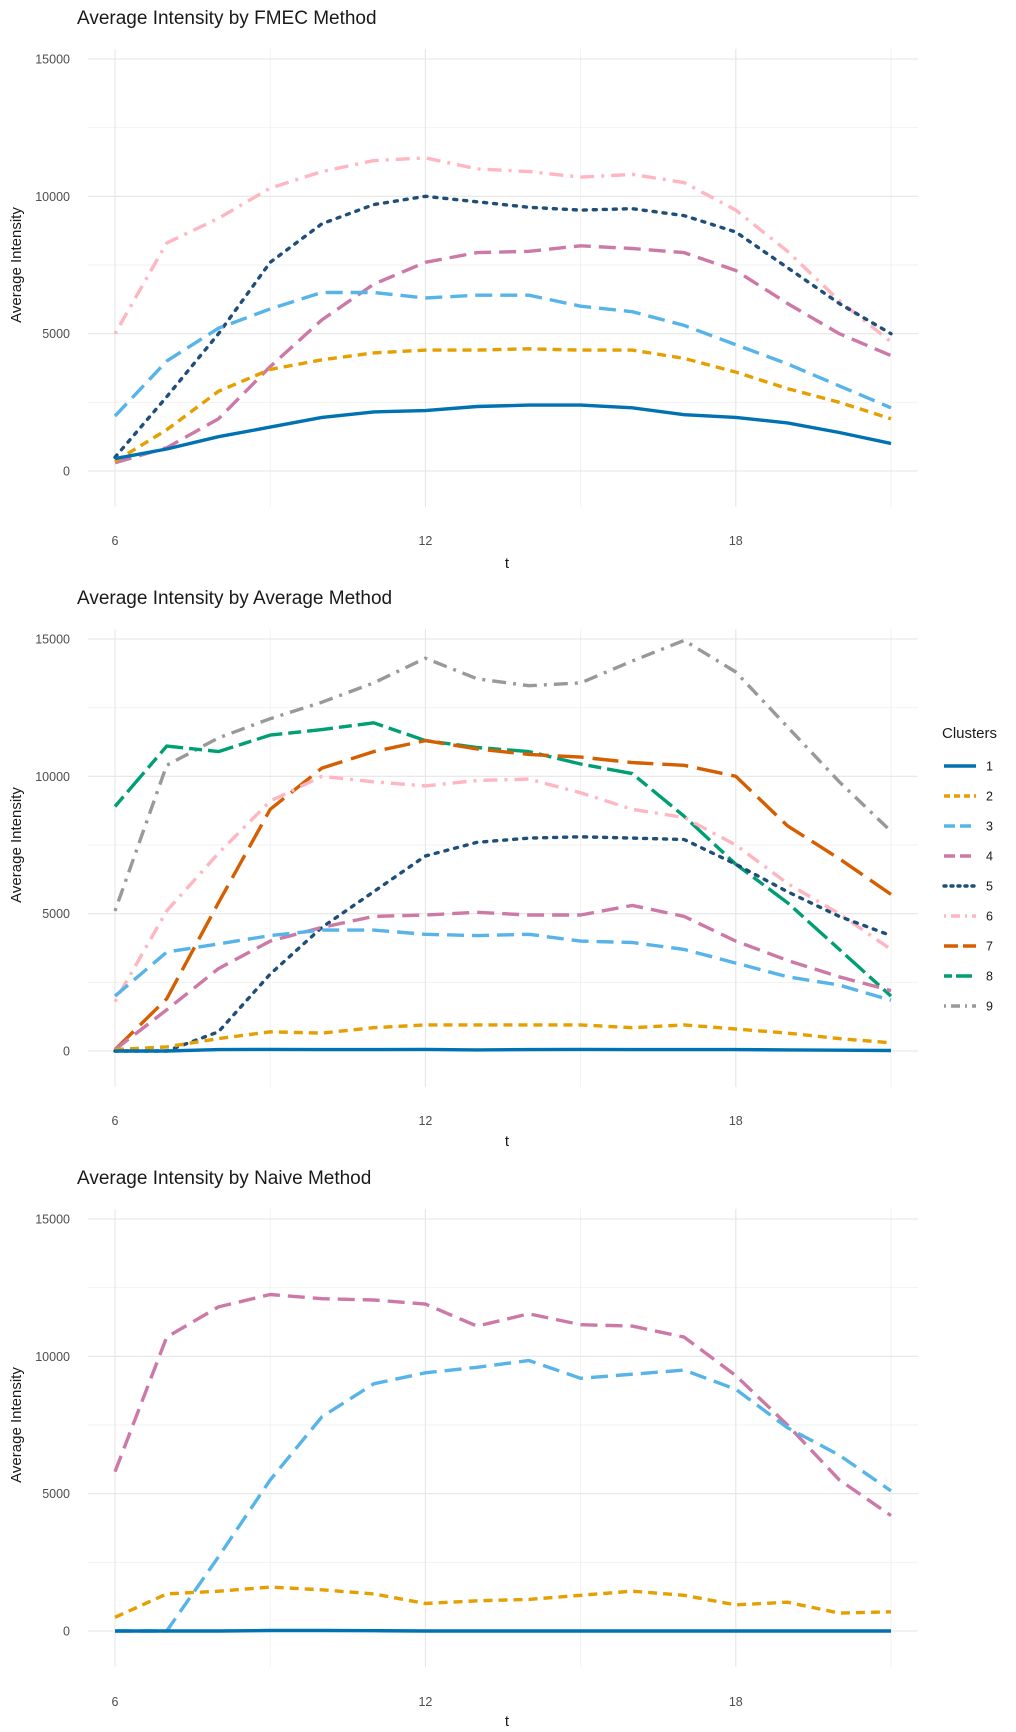  What do you see at coordinates (989, 977) in the screenshot?
I see `legend-label: 8` at bounding box center [989, 977].